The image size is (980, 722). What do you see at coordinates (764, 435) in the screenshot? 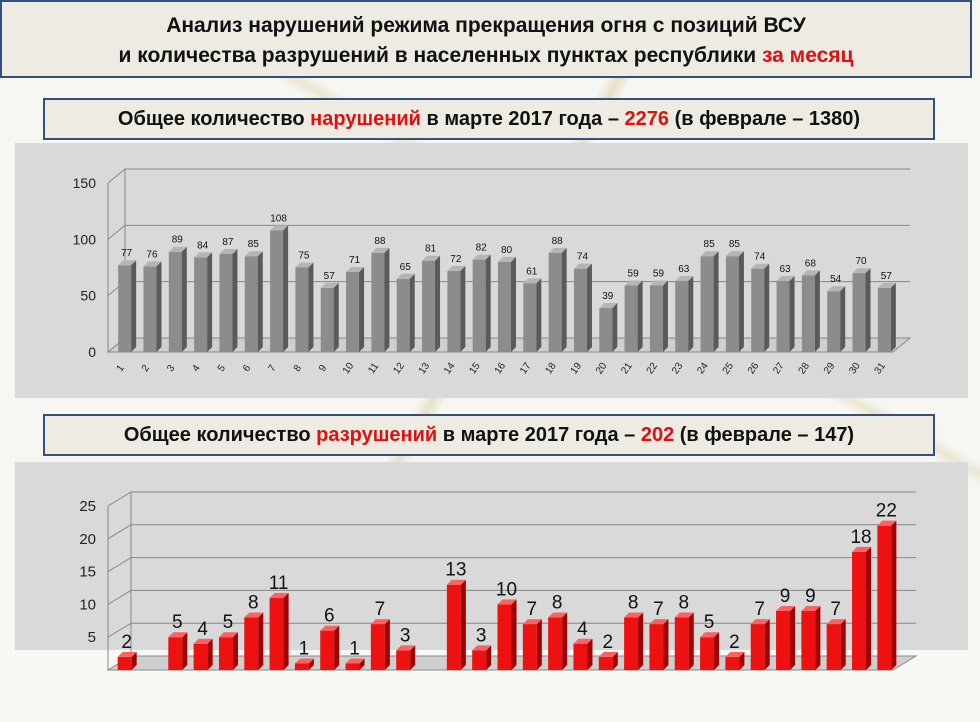
I see `banner-text: (в феврале – 147)` at bounding box center [764, 435].